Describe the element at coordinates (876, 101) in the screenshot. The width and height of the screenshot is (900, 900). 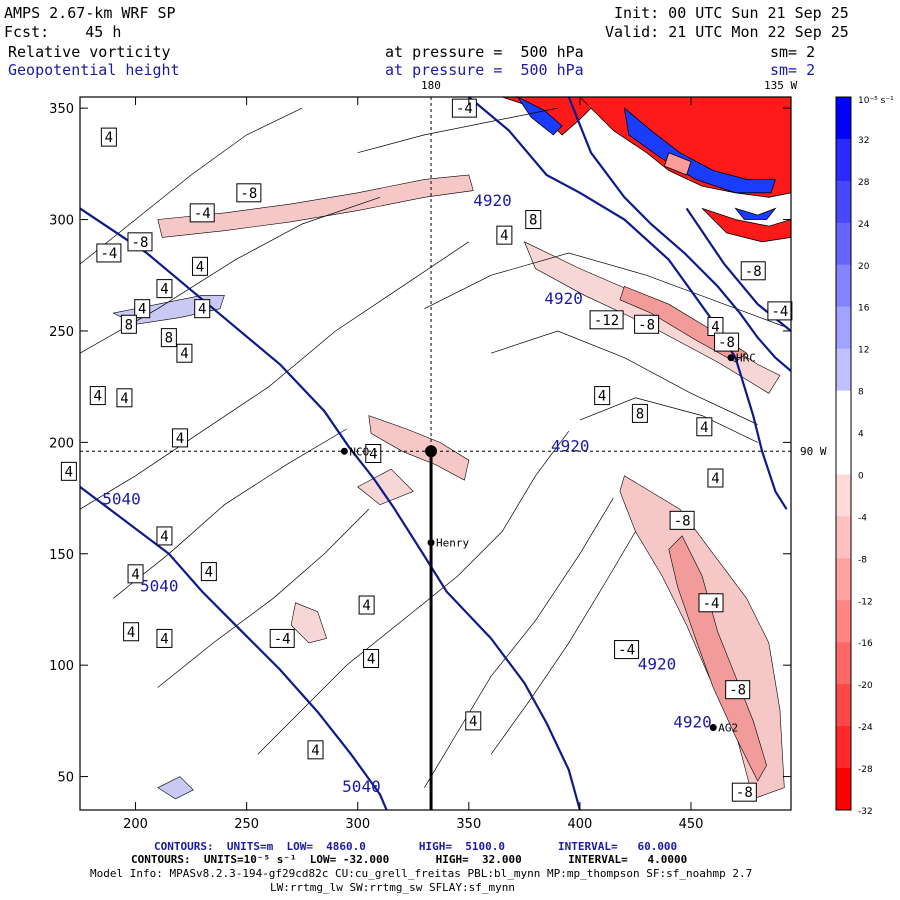
I see `colorbar-unit-label: 10⁻⁵ s⁻¹` at that location.